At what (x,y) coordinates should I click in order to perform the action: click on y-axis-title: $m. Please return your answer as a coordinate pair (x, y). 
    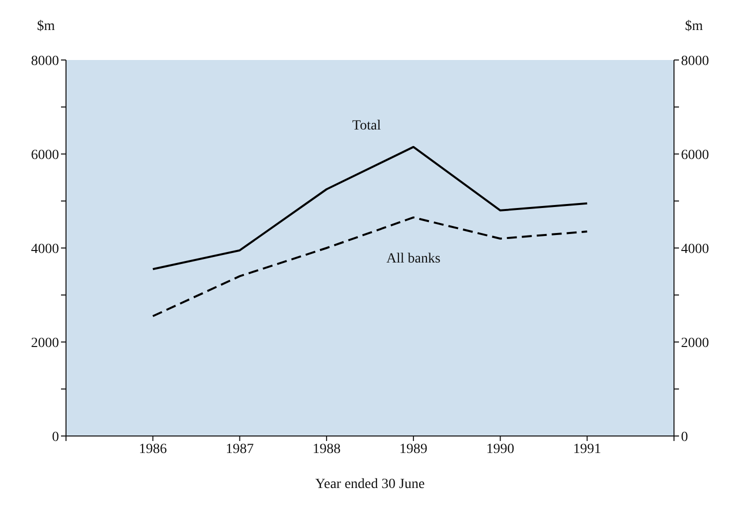
    Looking at the image, I should click on (46, 26).